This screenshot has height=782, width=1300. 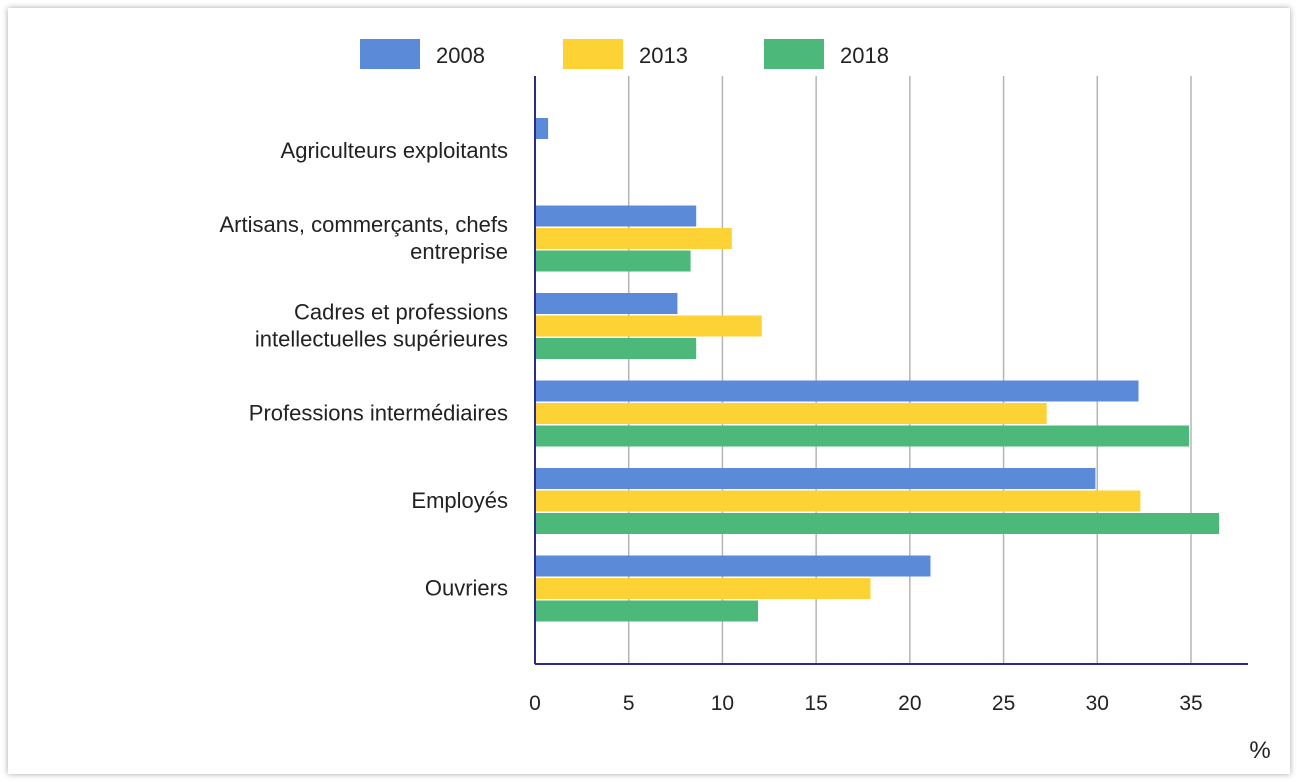 What do you see at coordinates (401, 312) in the screenshot?
I see `category-label-2-0: Cadres et professions` at bounding box center [401, 312].